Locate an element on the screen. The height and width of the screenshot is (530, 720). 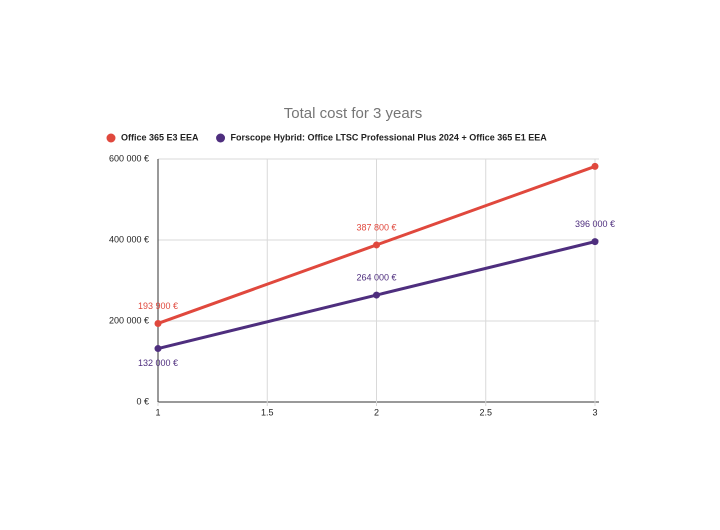
x-tick-label: 1.5 is located at coordinates (267, 412).